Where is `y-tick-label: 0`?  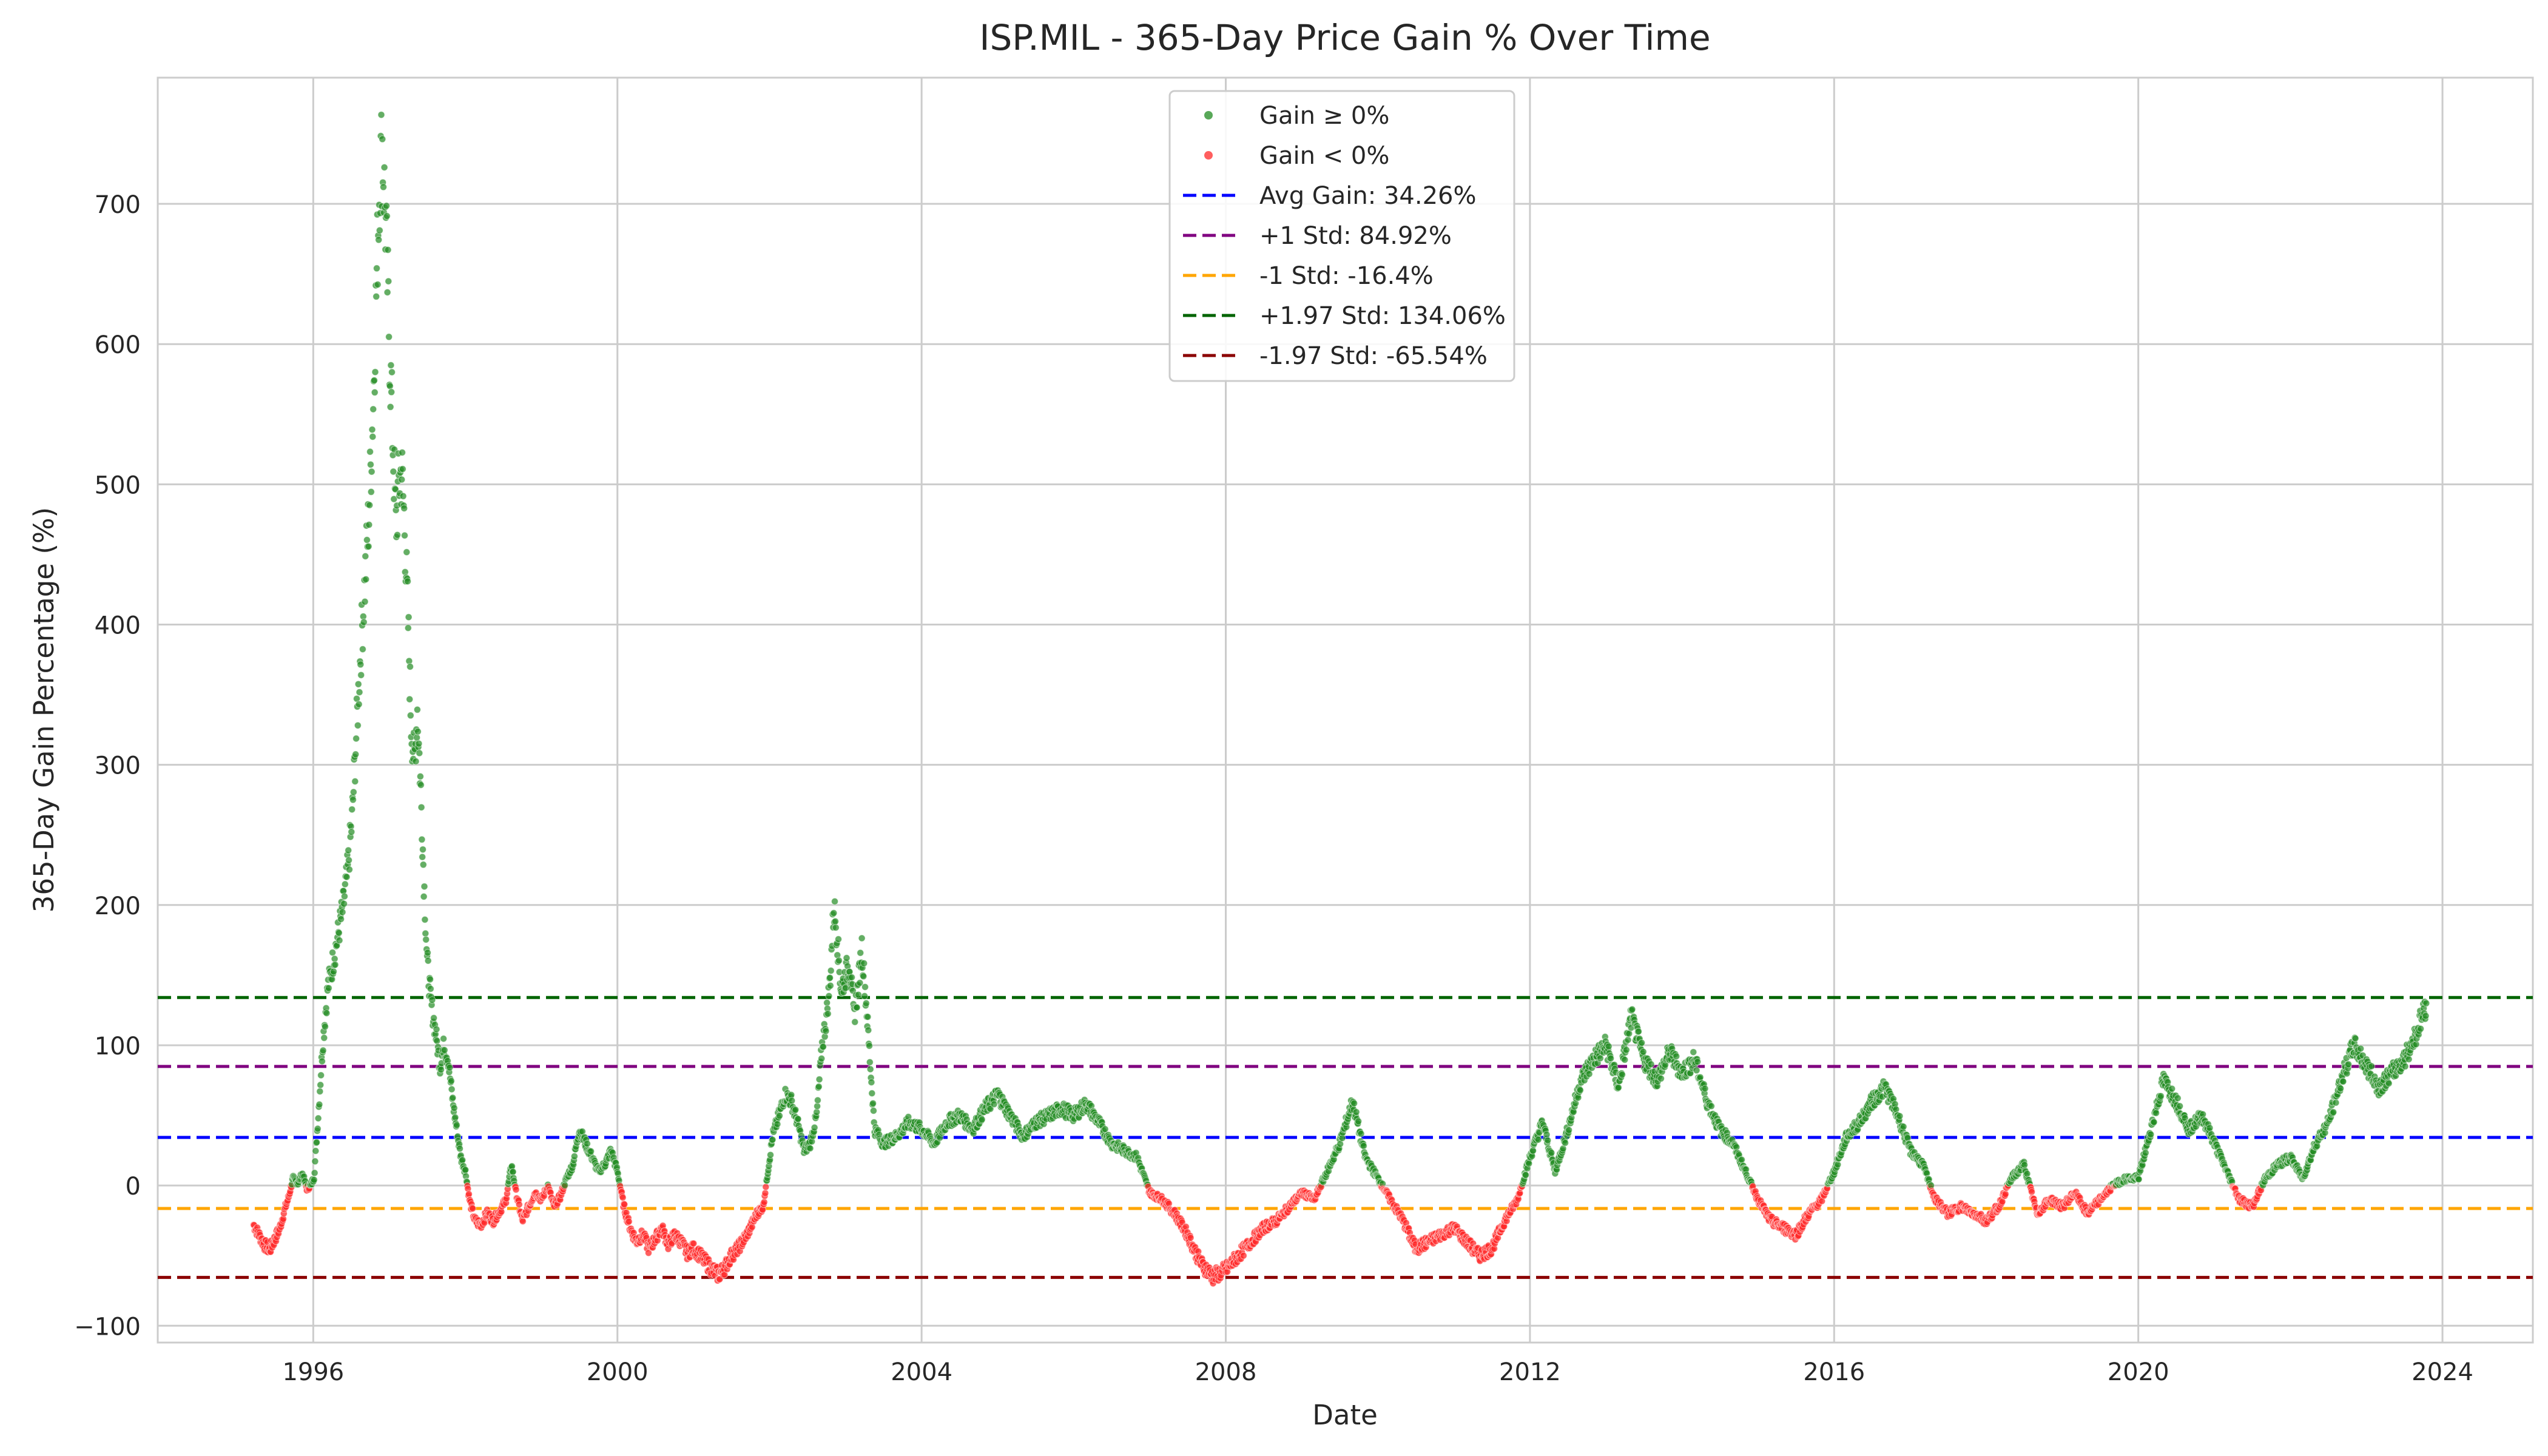
y-tick-label: 0 is located at coordinates (133, 1187).